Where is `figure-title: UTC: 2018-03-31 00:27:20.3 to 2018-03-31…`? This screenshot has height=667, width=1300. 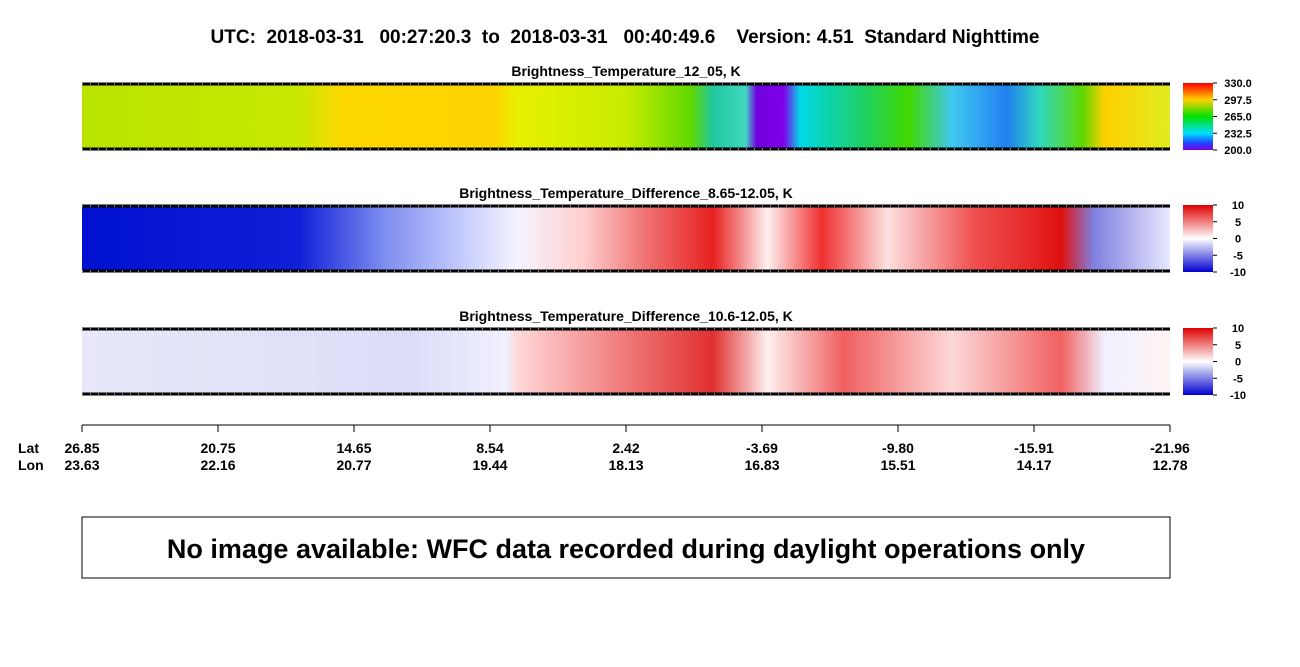 figure-title: UTC: 2018-03-31 00:27:20.3 to 2018-03-31… is located at coordinates (625, 37).